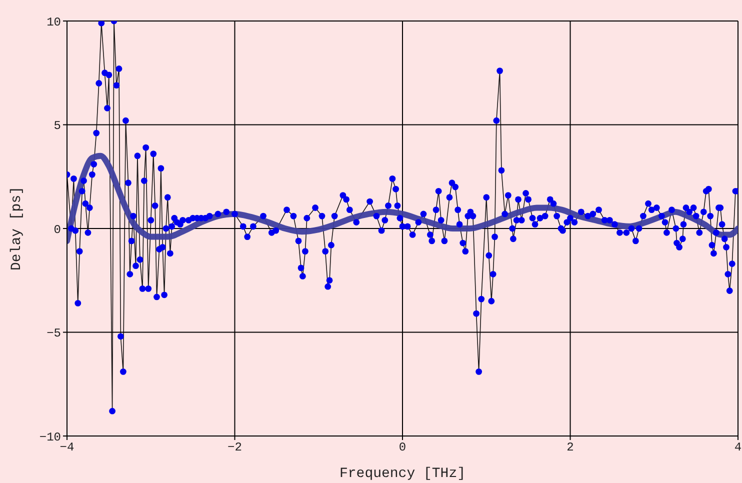  Describe the element at coordinates (57, 126) in the screenshot. I see `y-tick-label: 5` at that location.